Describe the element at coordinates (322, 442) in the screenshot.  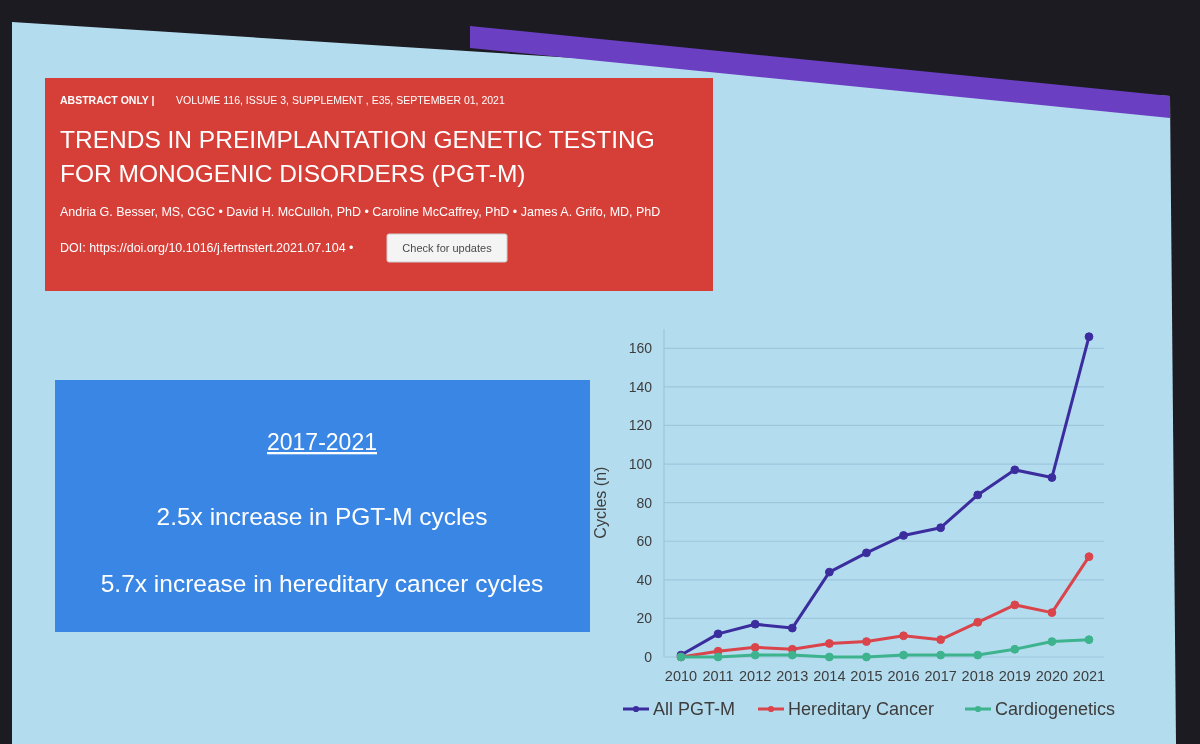
I see `text: 2017-2021` at that location.